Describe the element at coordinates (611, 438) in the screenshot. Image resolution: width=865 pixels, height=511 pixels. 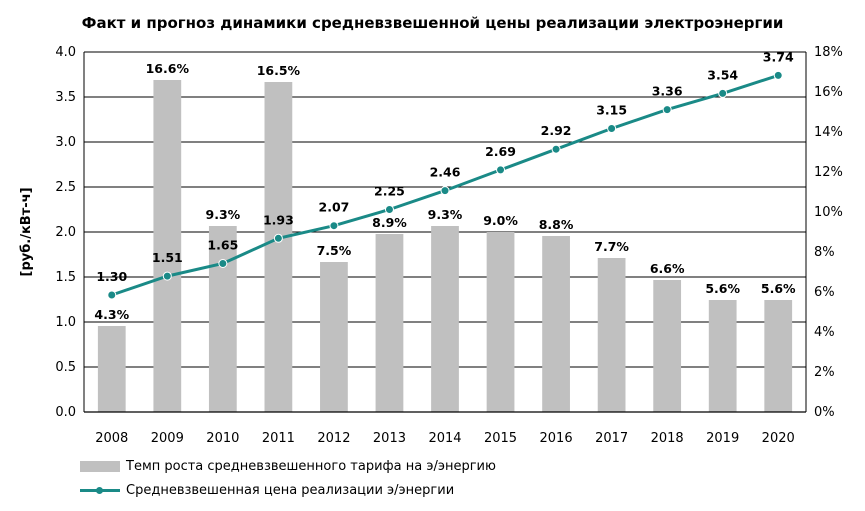
I see `x-tick-label: 2017` at that location.